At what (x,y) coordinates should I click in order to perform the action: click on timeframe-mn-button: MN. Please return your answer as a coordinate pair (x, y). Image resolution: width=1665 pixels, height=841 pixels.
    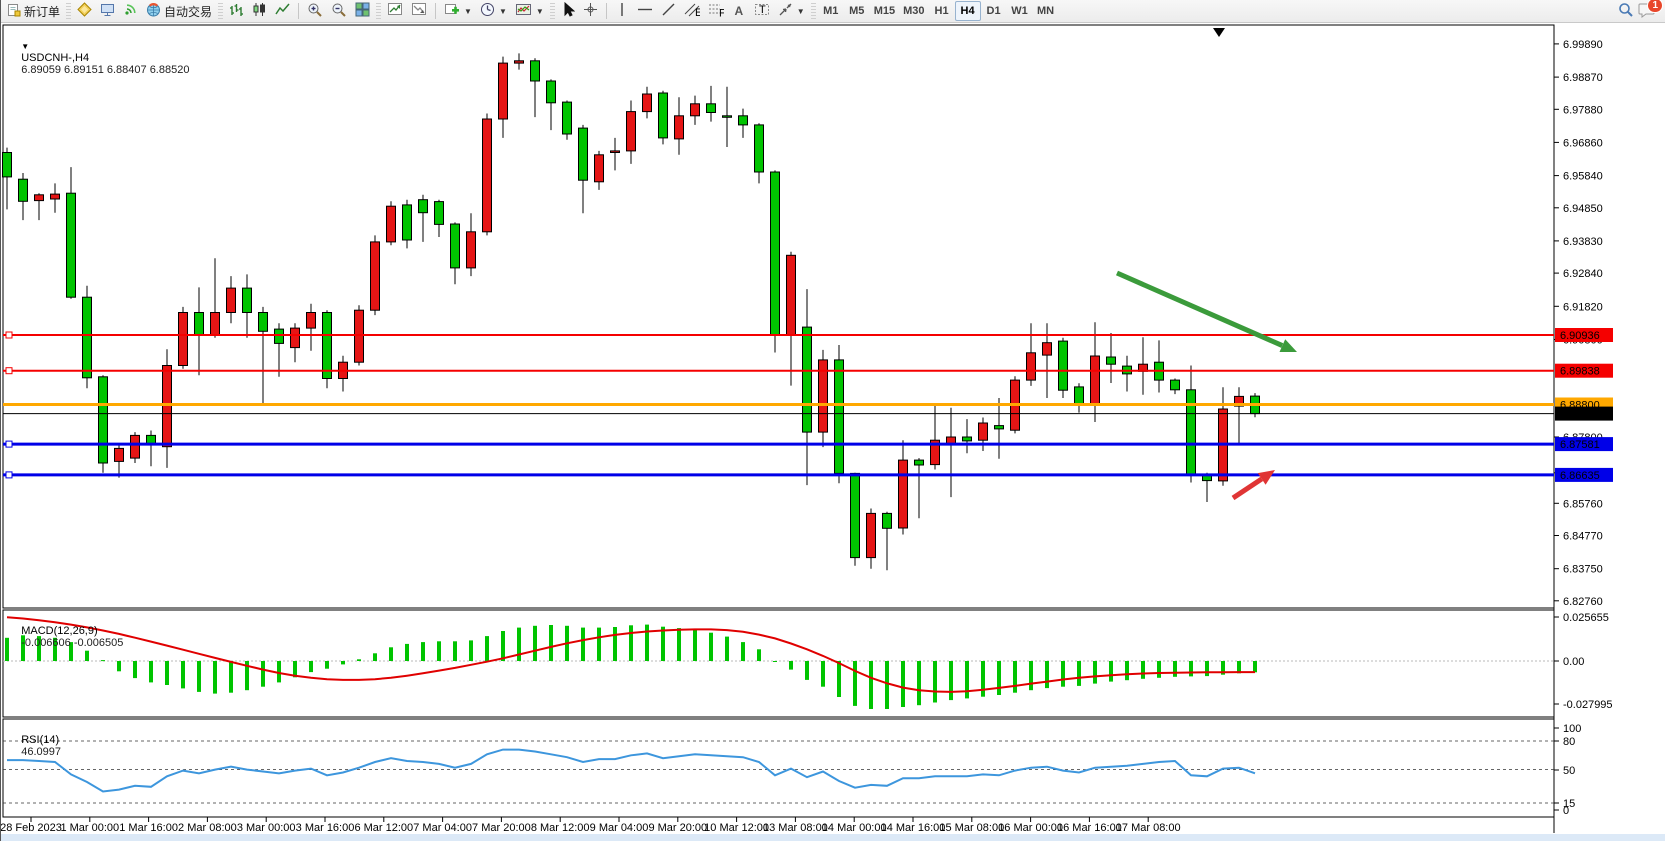
    Looking at the image, I should click on (1046, 11).